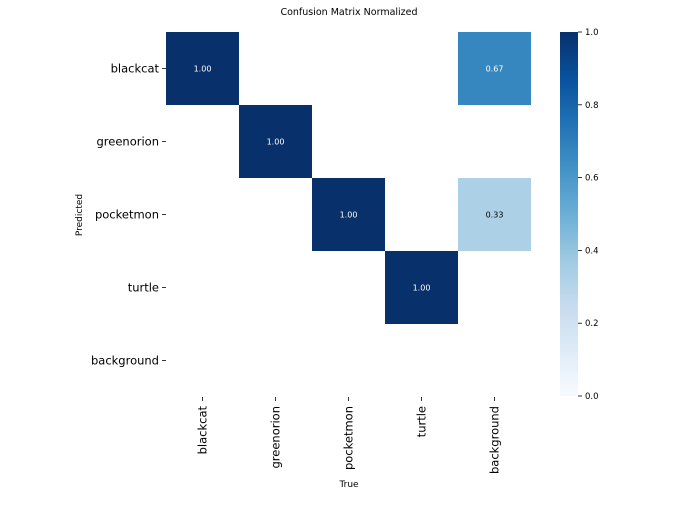  What do you see at coordinates (569, 214) in the screenshot?
I see `colorbar-gradient` at bounding box center [569, 214].